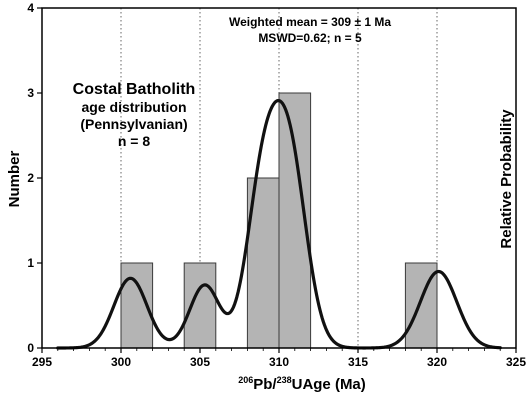  Describe the element at coordinates (310, 38) in the screenshot. I see `annotation-mswd: MSWD=0.62; n = 5` at that location.